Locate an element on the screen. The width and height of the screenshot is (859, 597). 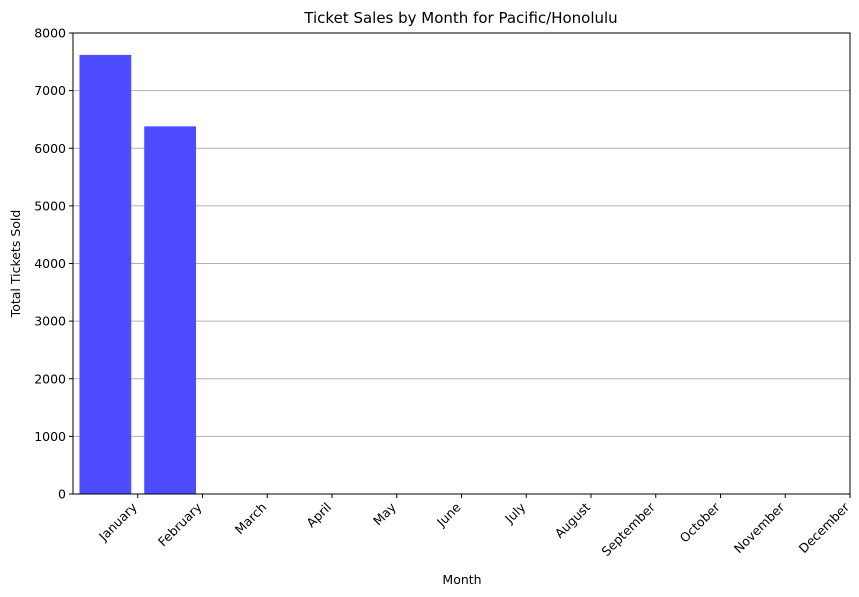
y-axis-label: Total Tickets Sold is located at coordinates (15, 264).